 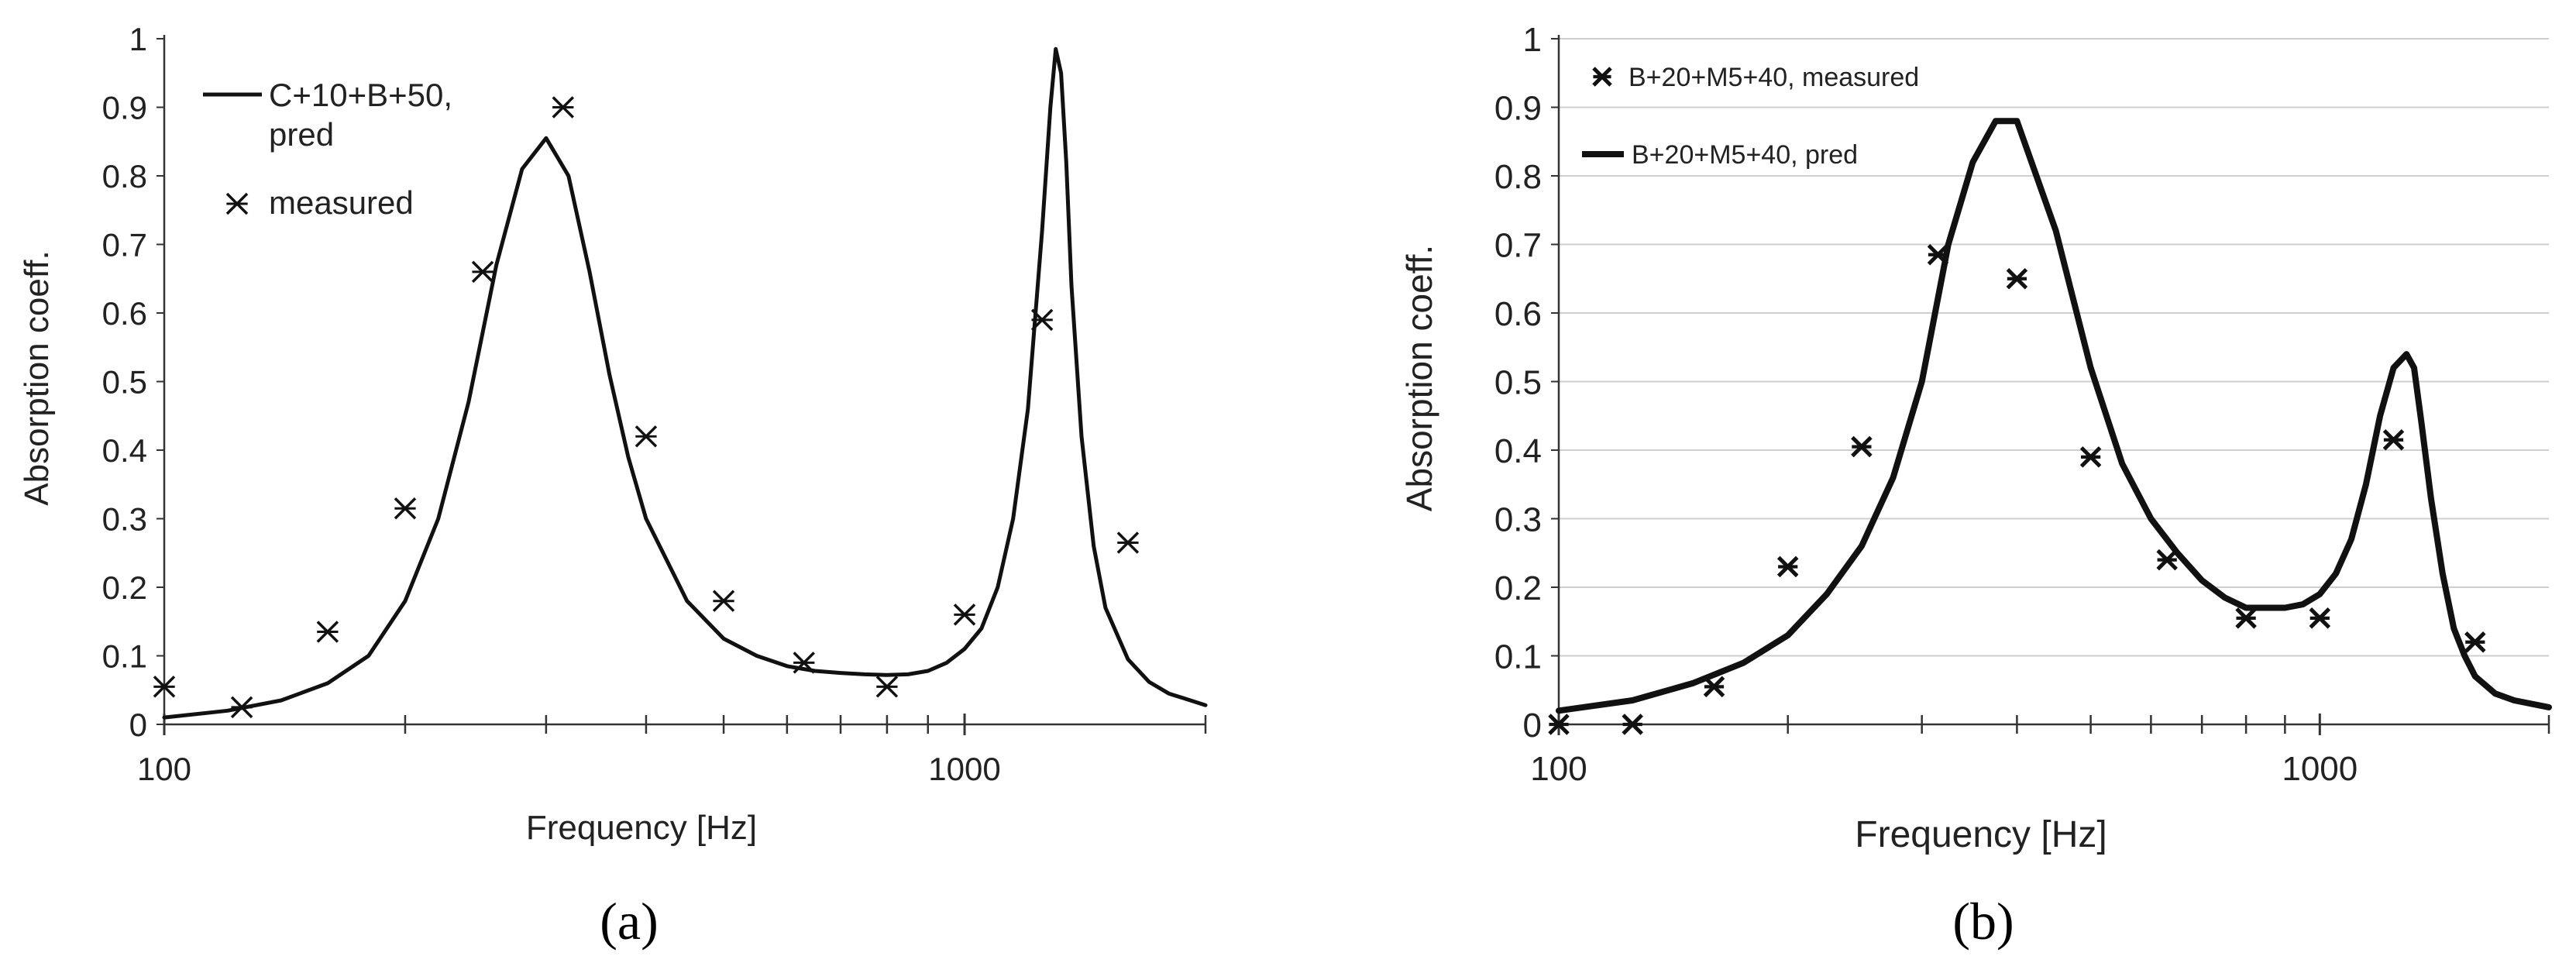 I want to click on panel-b-x-axis-title: Frequency [Hz], so click(x=1981, y=834).